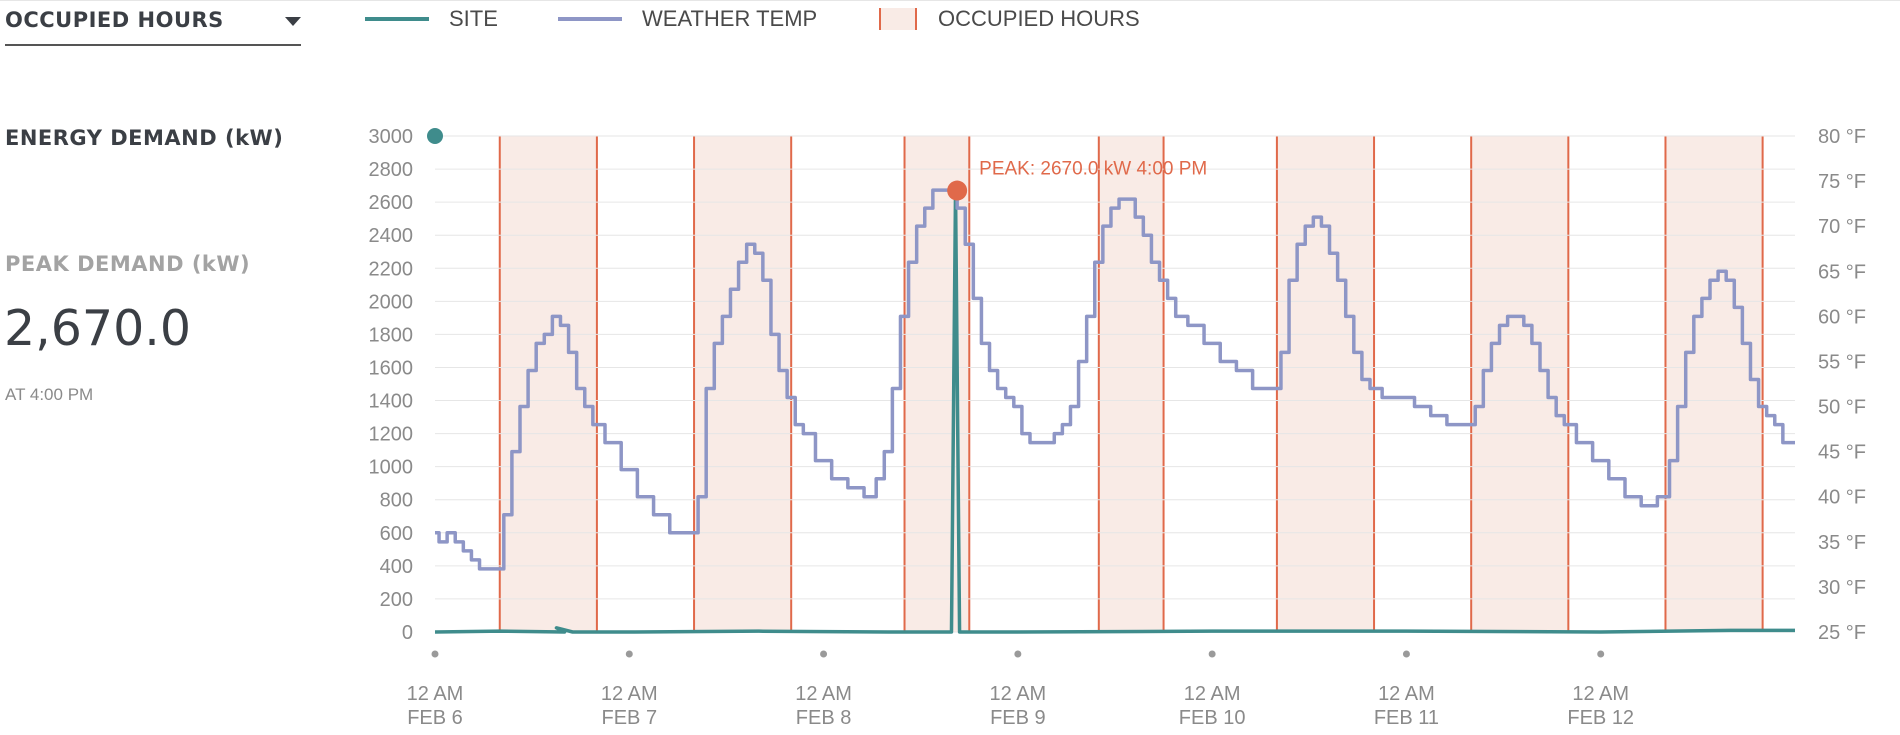 The width and height of the screenshot is (1900, 735). What do you see at coordinates (396, 600) in the screenshot?
I see `y-left-tick-label: 200` at bounding box center [396, 600].